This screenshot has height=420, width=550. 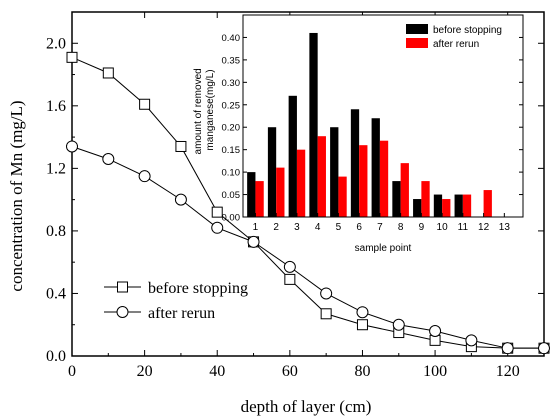 What do you see at coordinates (198, 288) in the screenshot?
I see `legend-label-before-stopping: before stopping` at bounding box center [198, 288].